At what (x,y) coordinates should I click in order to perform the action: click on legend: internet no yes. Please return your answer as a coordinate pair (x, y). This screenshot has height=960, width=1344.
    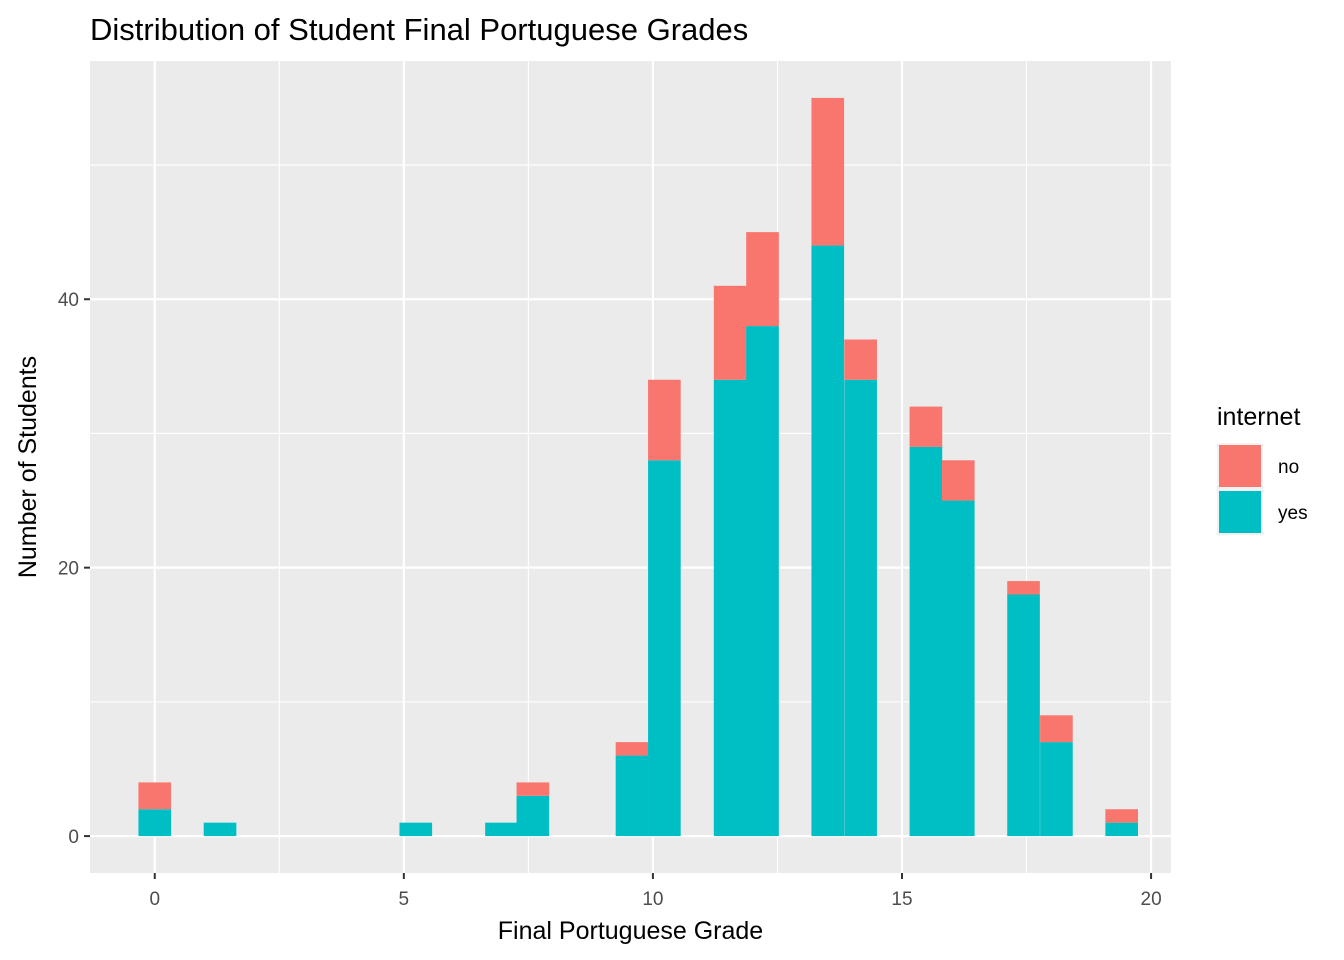
    Looking at the image, I should click on (1262, 469).